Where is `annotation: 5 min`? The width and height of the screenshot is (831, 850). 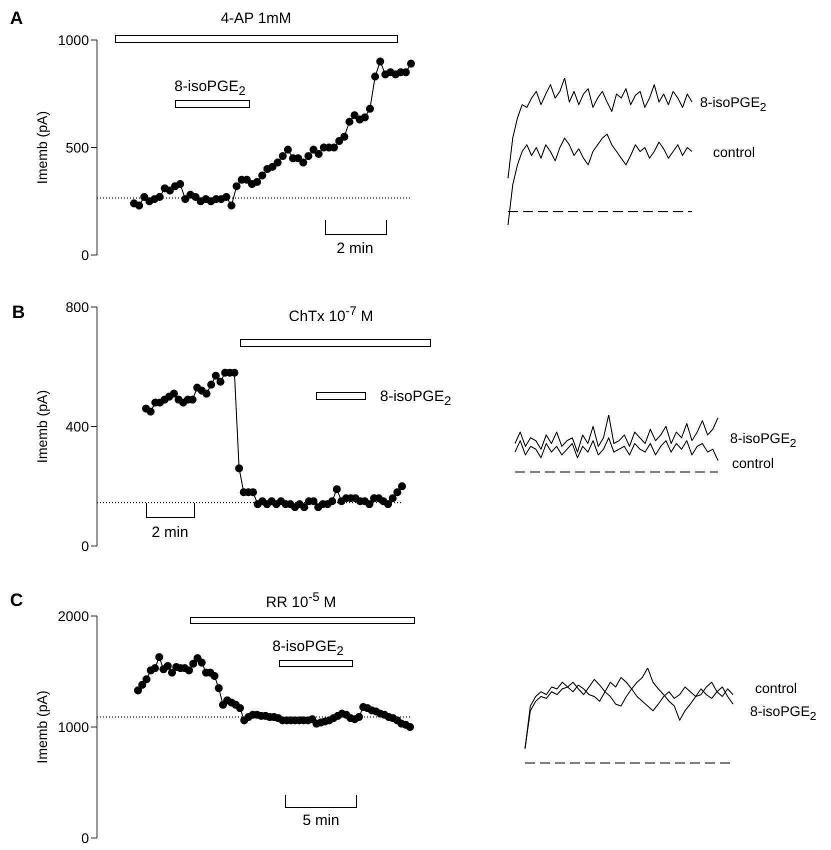
annotation: 5 min is located at coordinates (321, 820).